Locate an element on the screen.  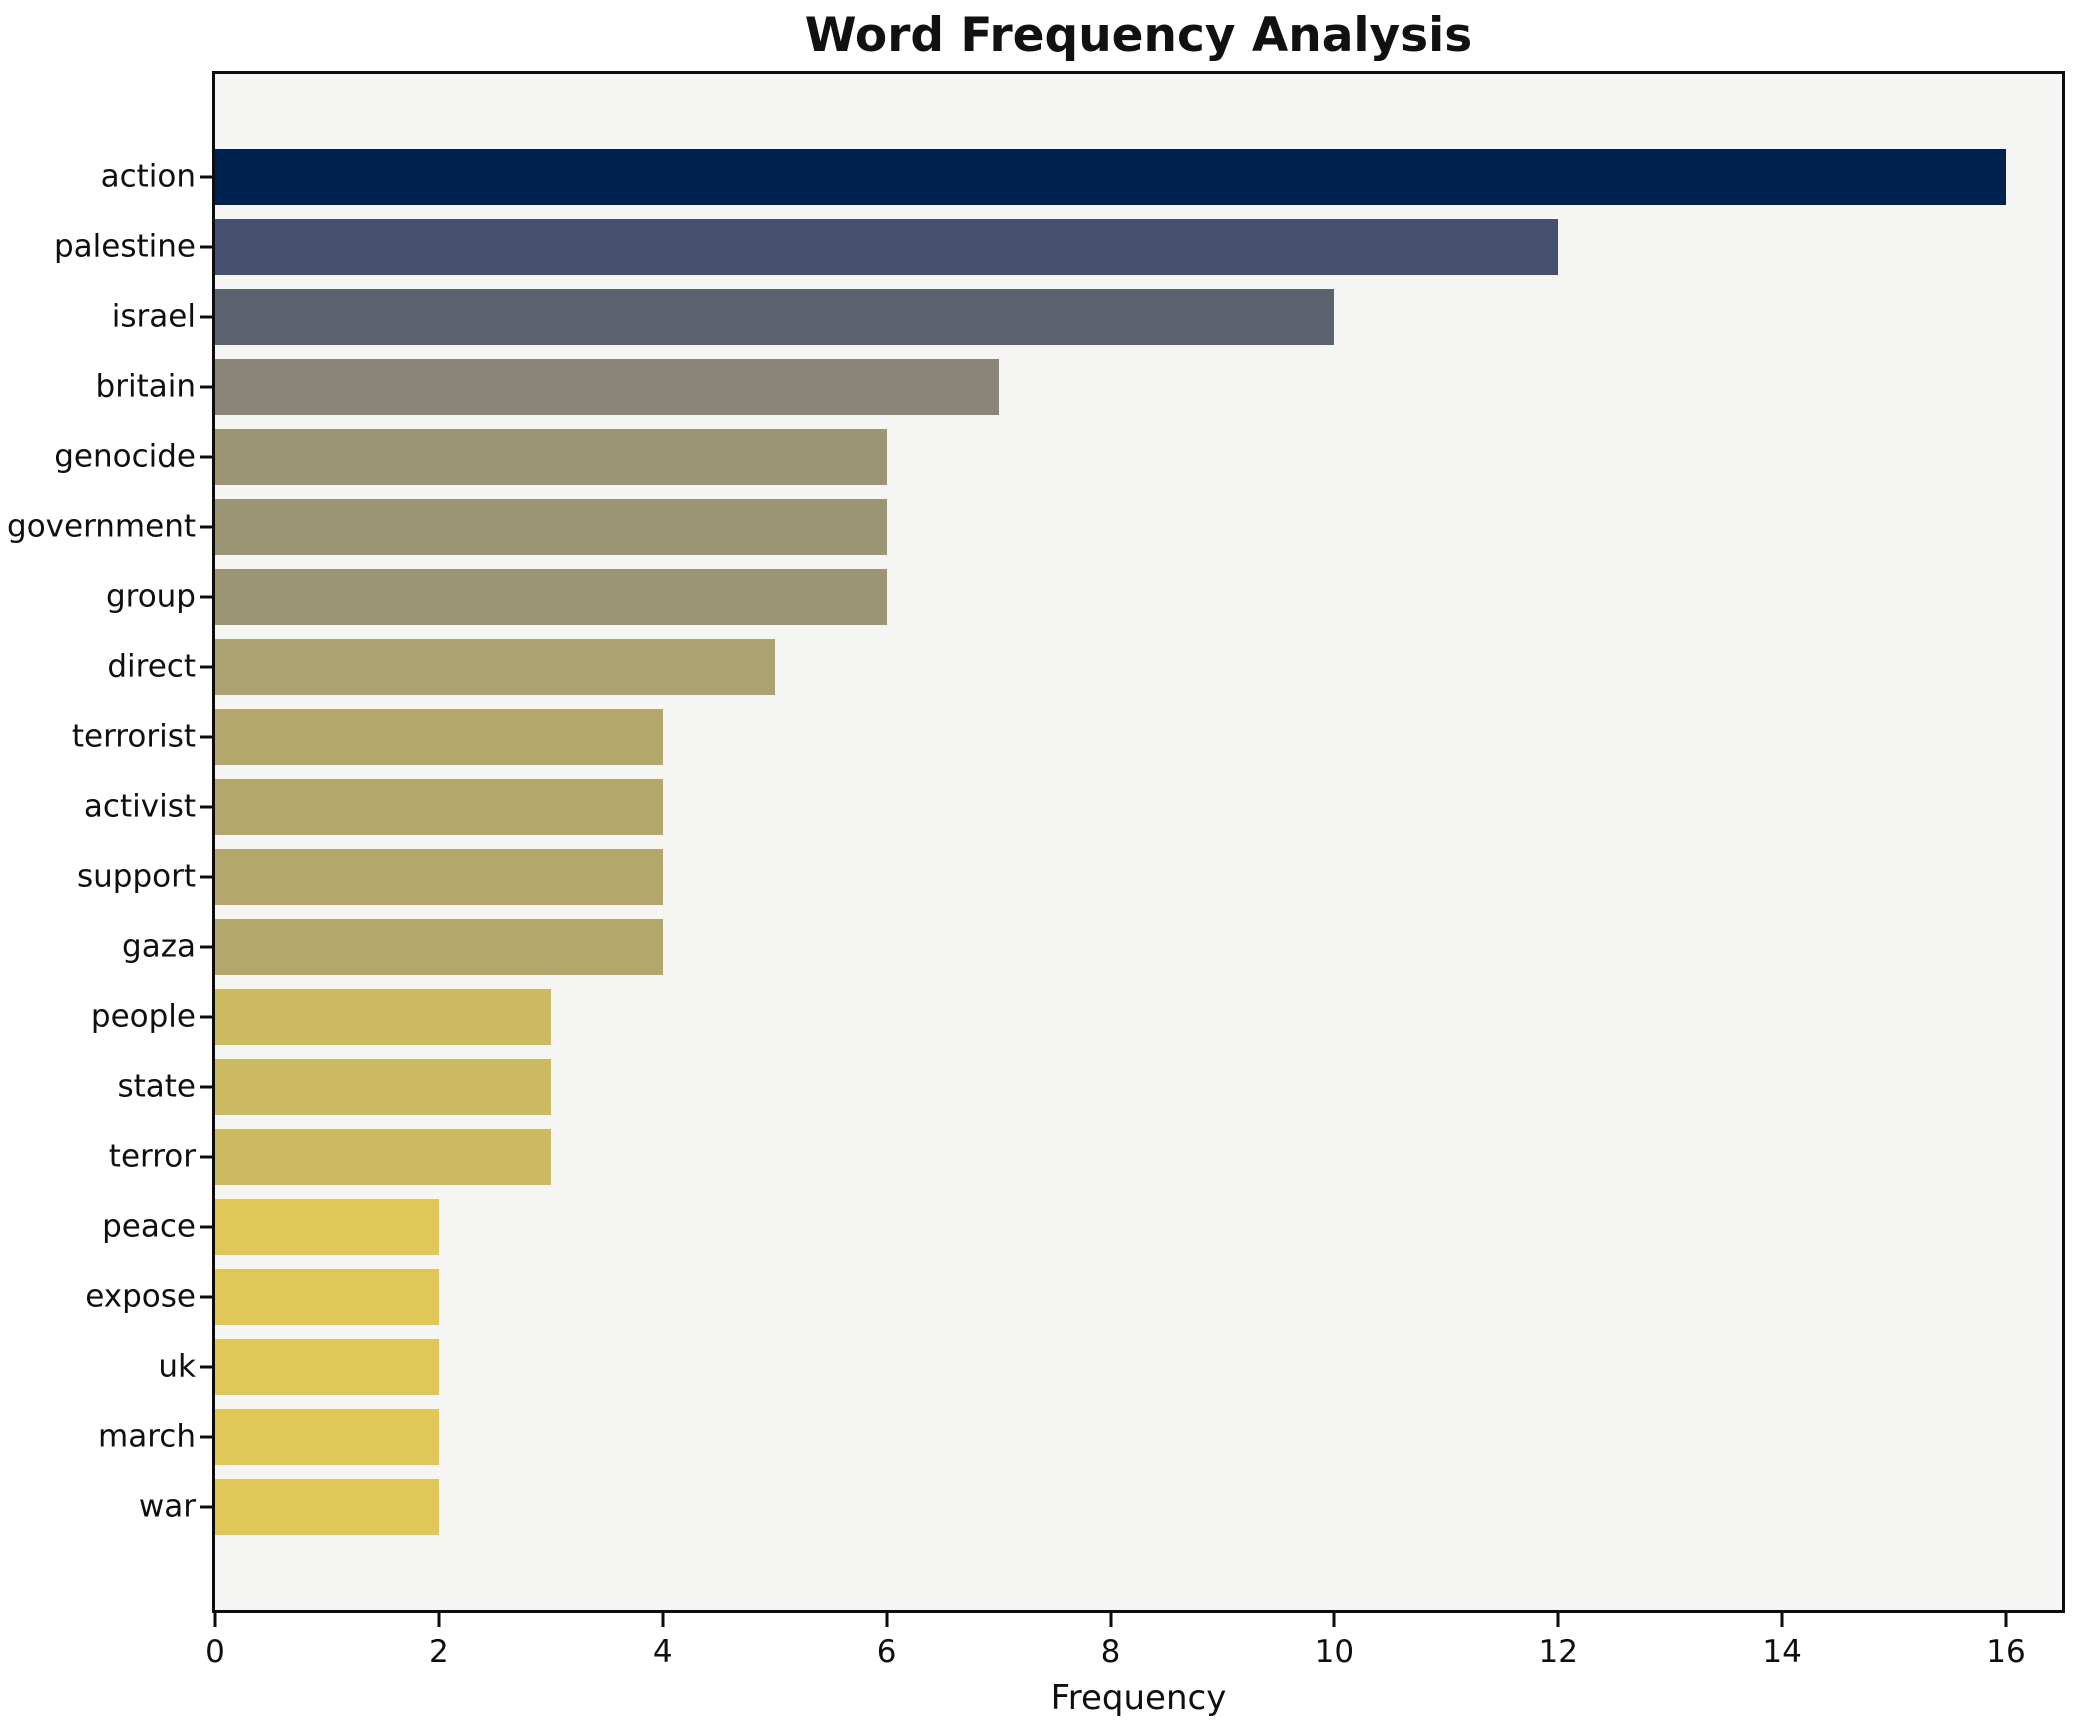
y-tick-label-genocide: genocide is located at coordinates (125, 456).